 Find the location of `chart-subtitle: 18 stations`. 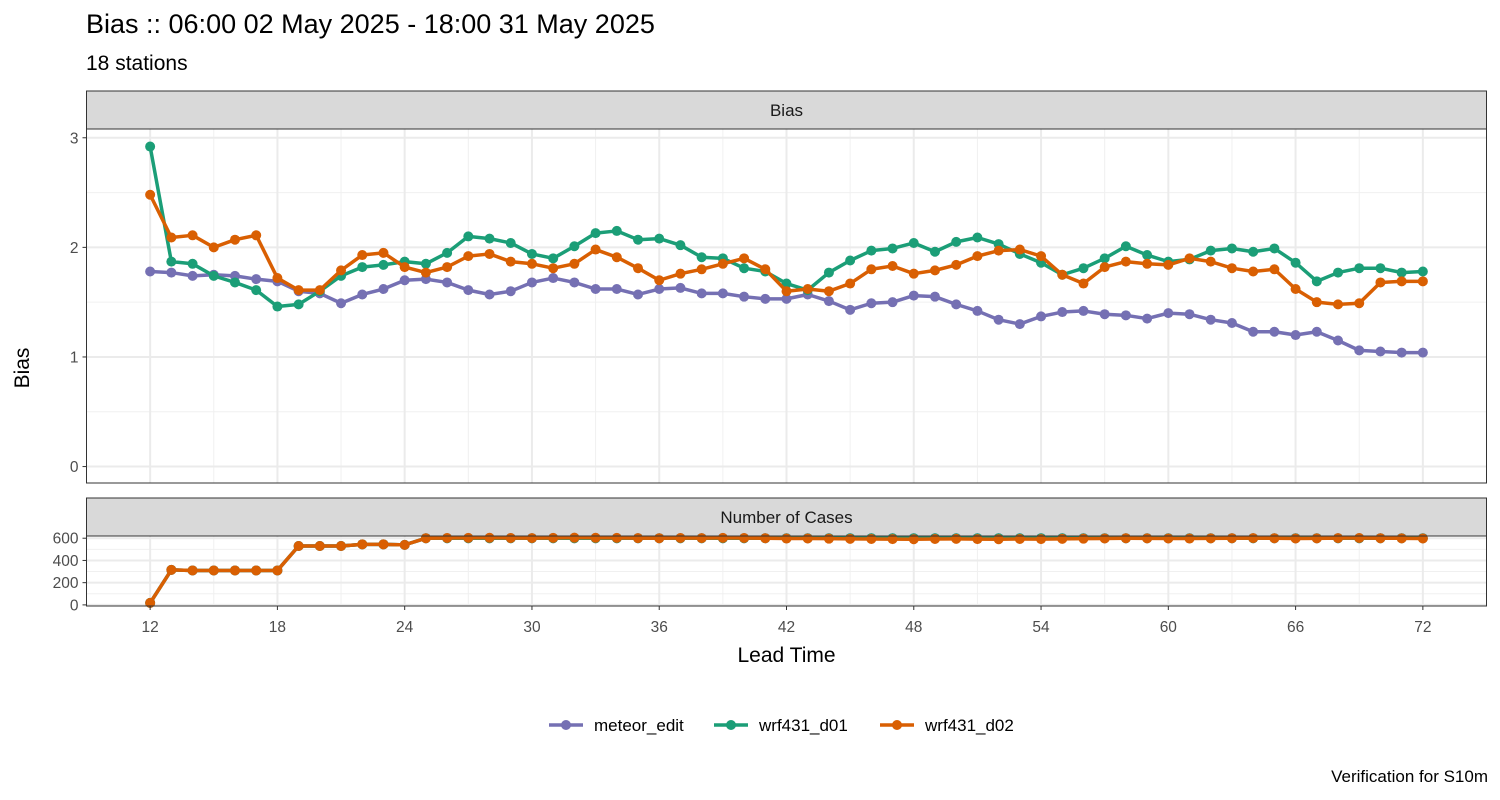

chart-subtitle: 18 stations is located at coordinates (137, 63).